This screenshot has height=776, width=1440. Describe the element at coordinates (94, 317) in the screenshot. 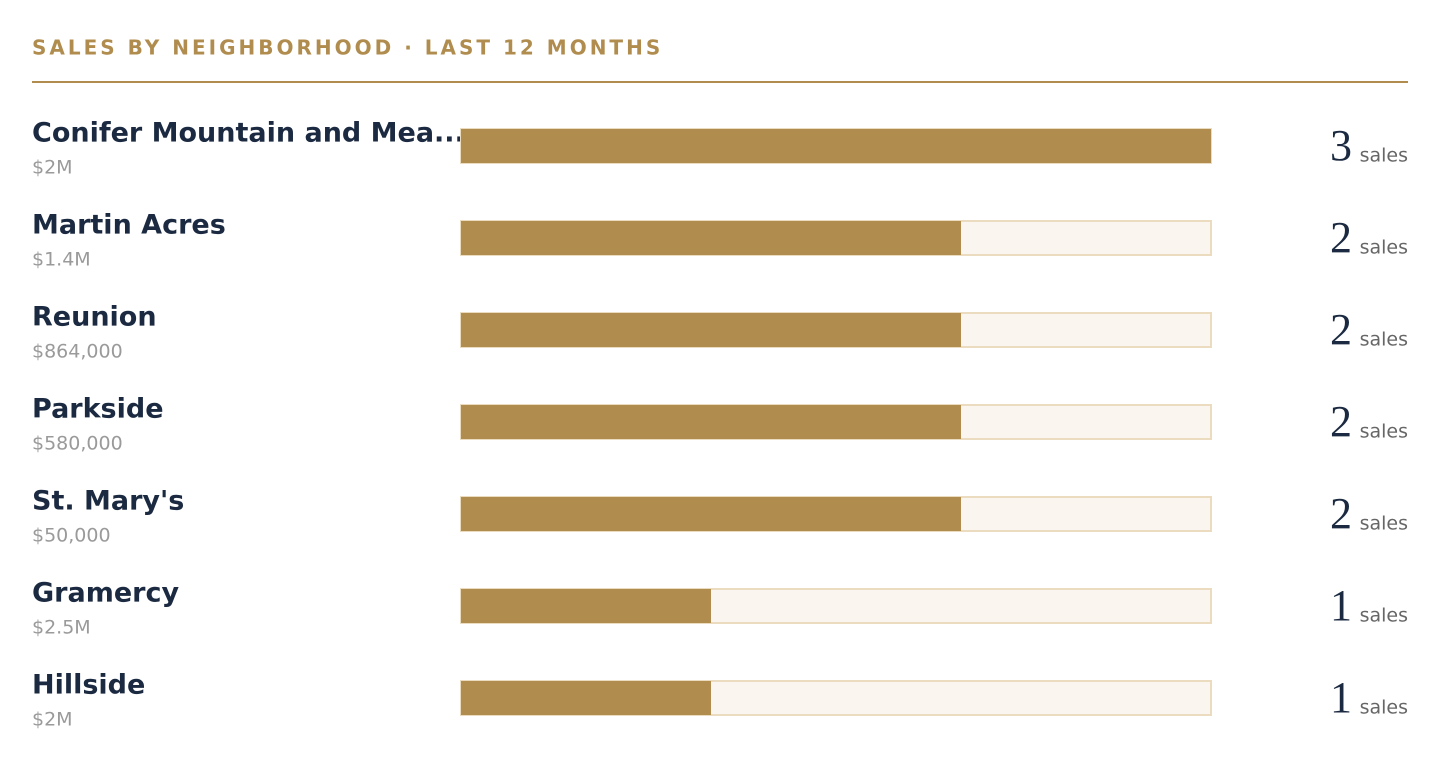

I see `neighborhood-name: Reunion` at that location.